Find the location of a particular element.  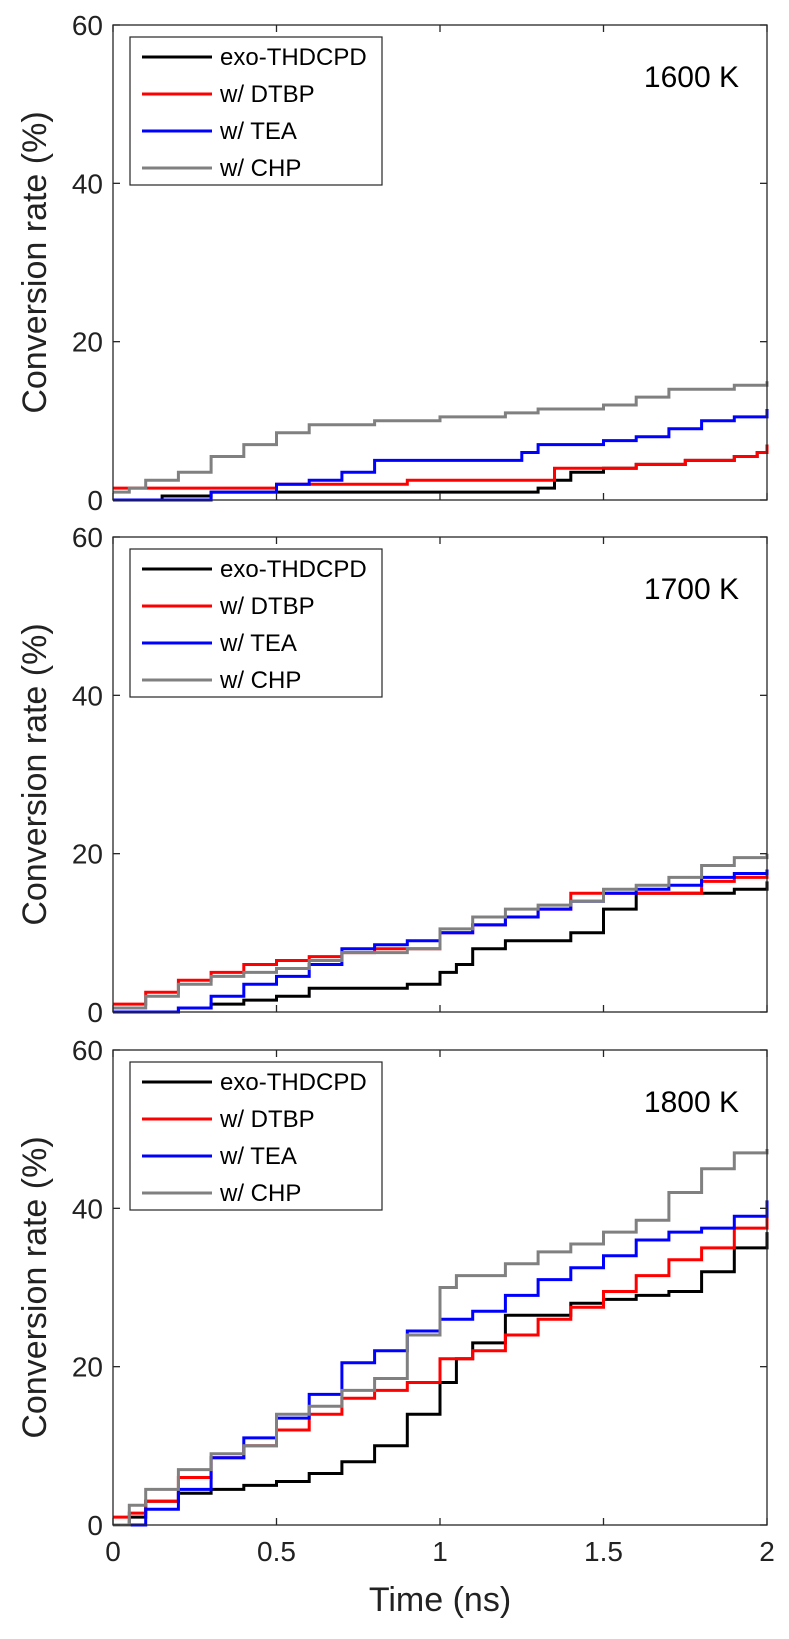

x-tick-label: 0.5 is located at coordinates (276, 1551).